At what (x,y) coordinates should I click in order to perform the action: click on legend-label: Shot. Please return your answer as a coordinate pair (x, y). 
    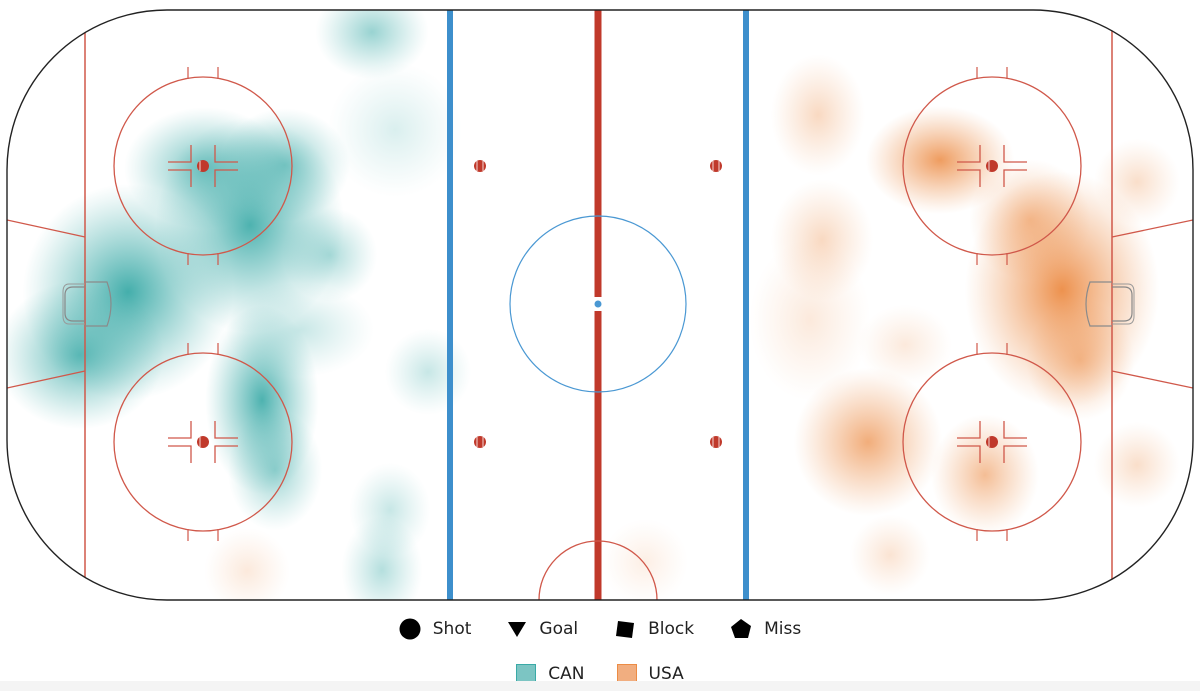
    Looking at the image, I should click on (452, 629).